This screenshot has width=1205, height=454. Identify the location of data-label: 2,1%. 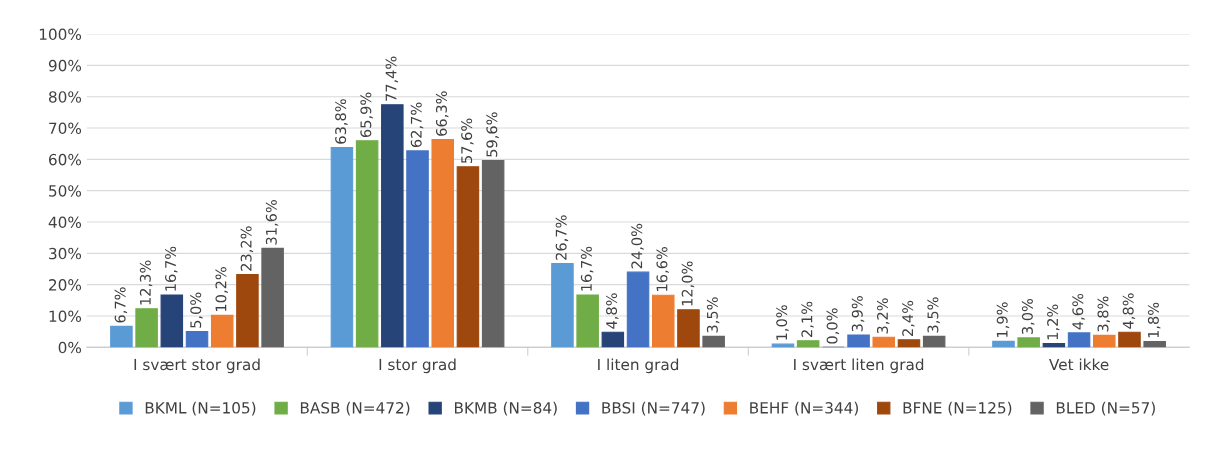
(807, 319).